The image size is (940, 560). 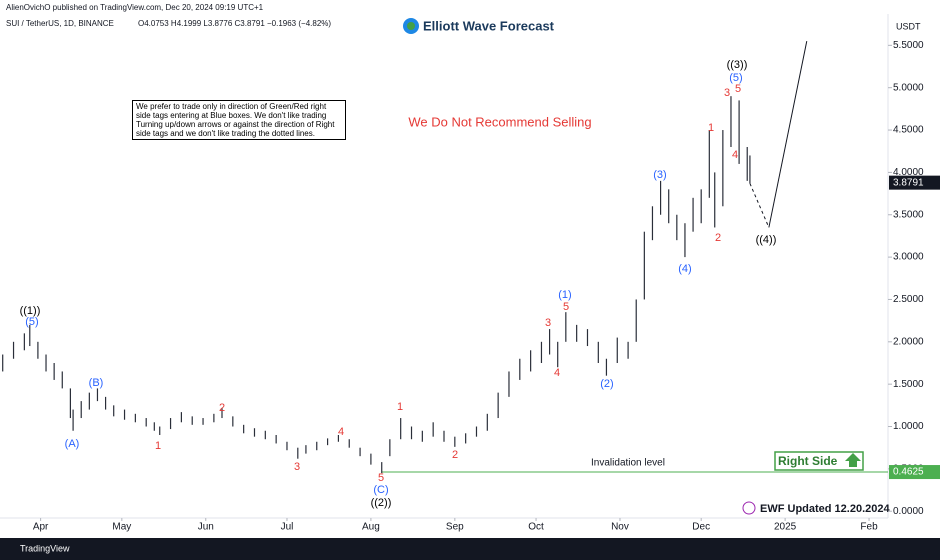 What do you see at coordinates (908, 299) in the screenshot?
I see `y-tick-label: 2.5000` at bounding box center [908, 299].